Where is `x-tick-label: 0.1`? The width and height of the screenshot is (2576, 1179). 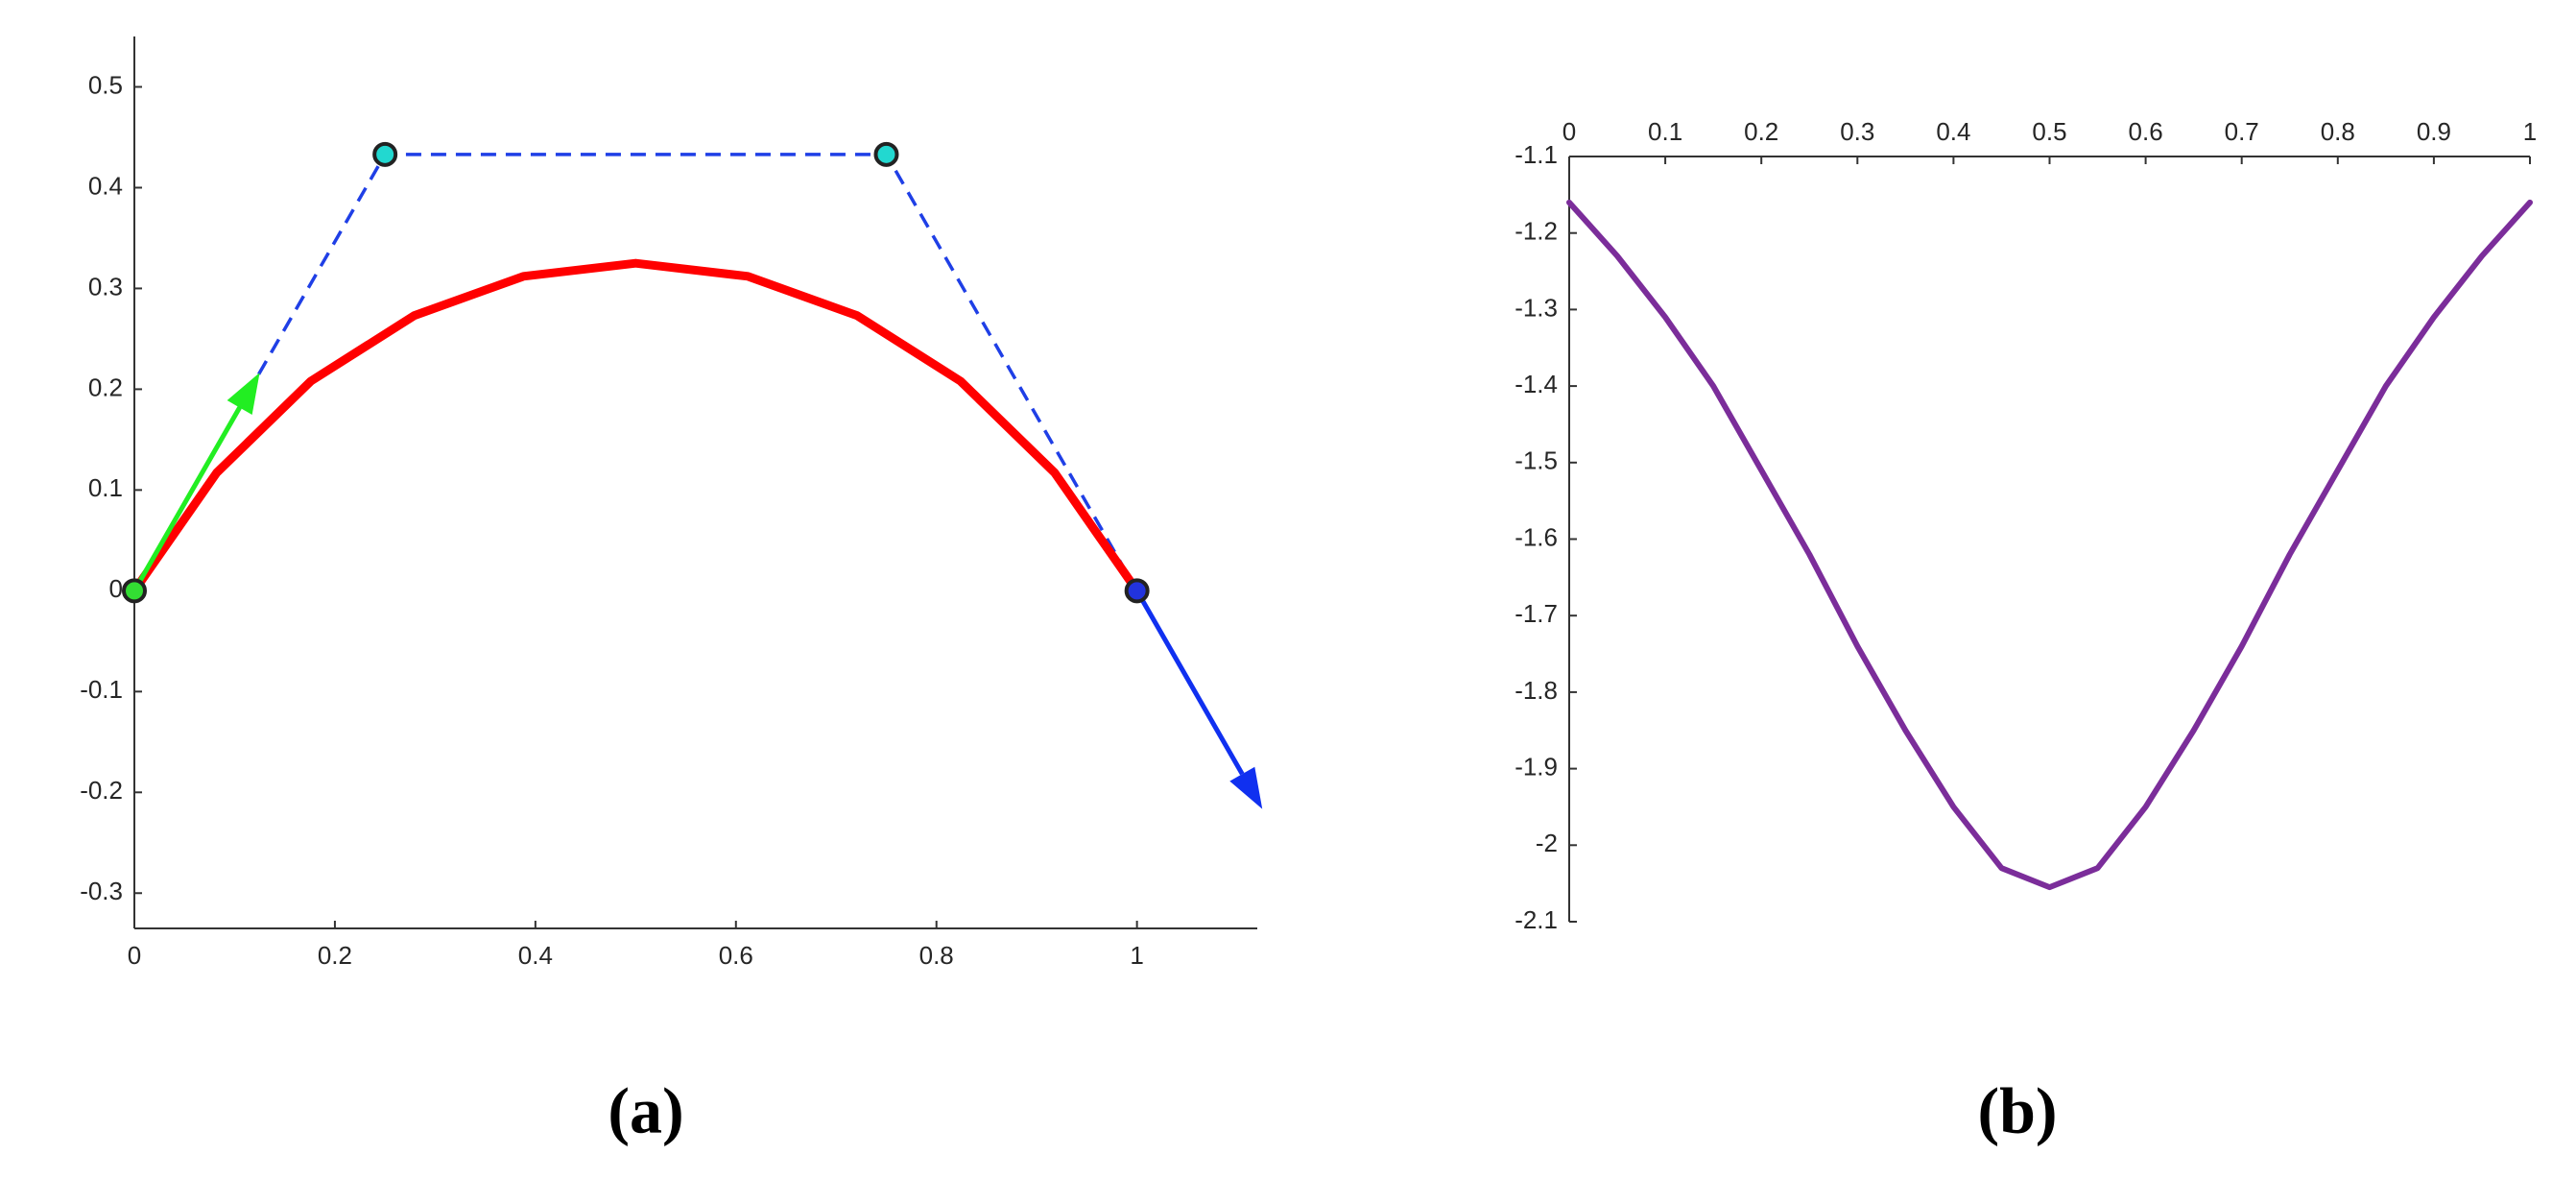
x-tick-label: 0.1 is located at coordinates (1665, 131).